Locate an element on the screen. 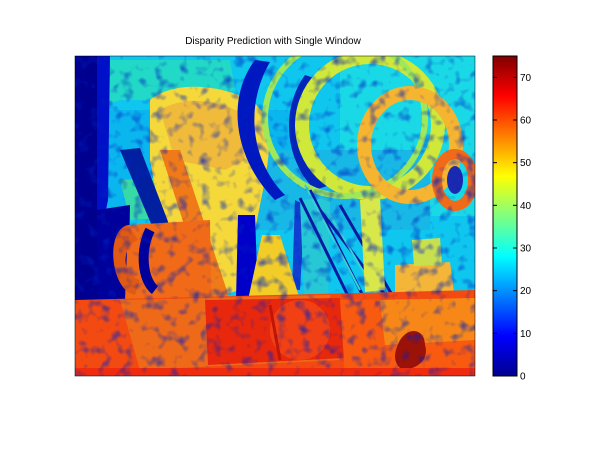  colorbar-tick-label: 30 is located at coordinates (526, 249).